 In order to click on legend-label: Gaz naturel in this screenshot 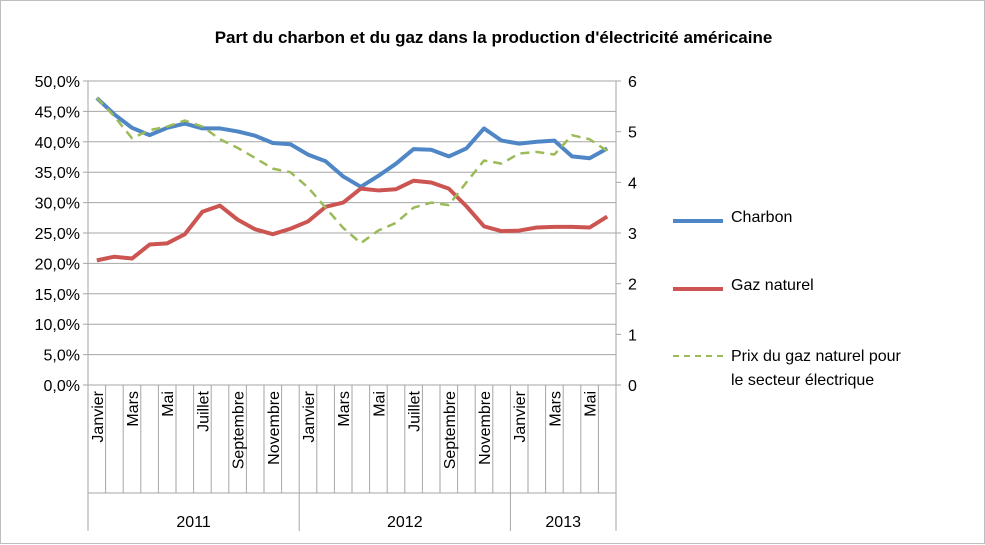, I will do `click(772, 286)`.